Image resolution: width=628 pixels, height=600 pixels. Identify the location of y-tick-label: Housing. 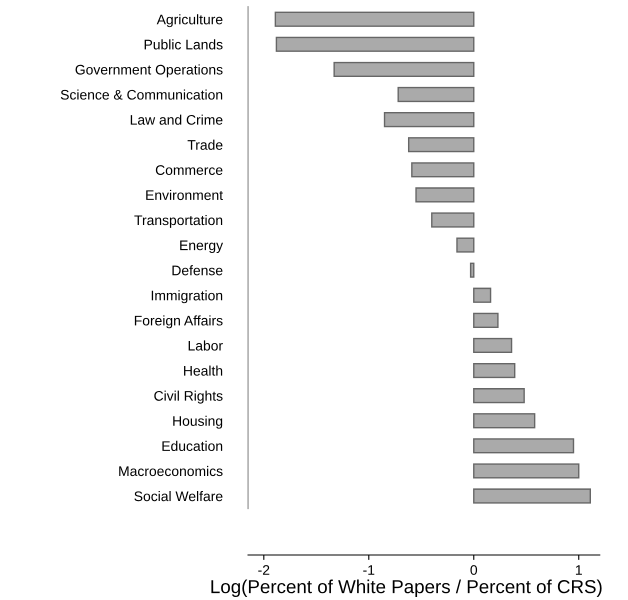
(197, 422).